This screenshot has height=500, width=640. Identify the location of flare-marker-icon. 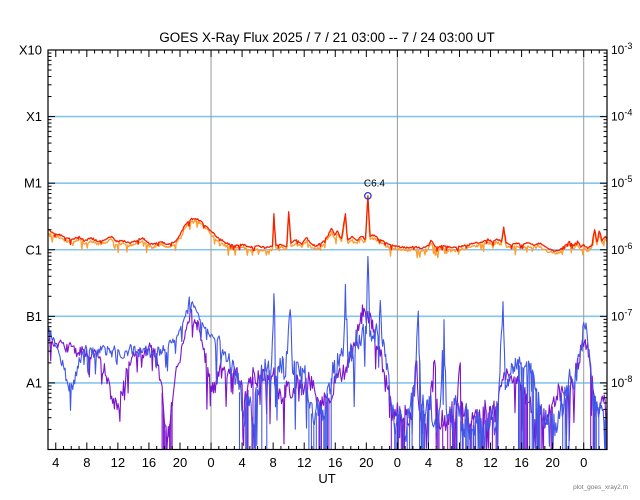
(368, 195).